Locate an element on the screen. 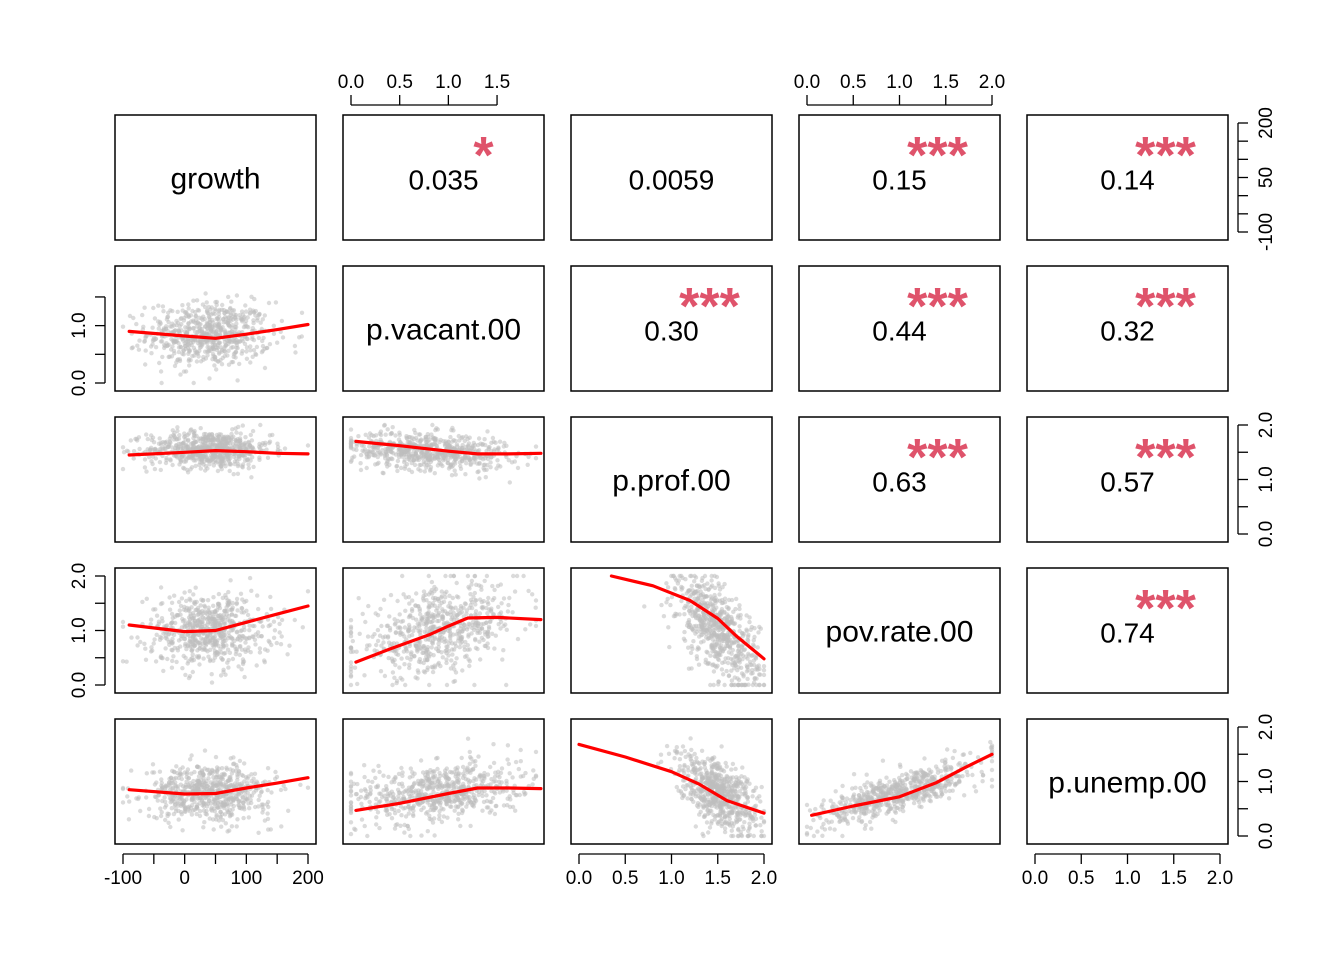 Image resolution: width=1344 pixels, height=965 pixels. panel-frame-r4-c2 is located at coordinates (671, 781).